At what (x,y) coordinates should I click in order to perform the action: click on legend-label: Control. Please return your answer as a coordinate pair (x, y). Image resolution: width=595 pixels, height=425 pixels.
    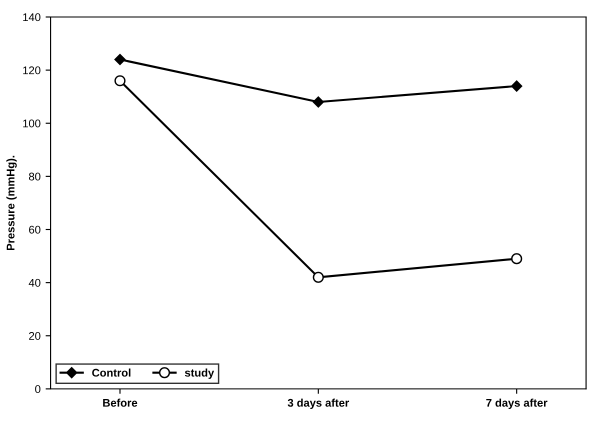
    Looking at the image, I should click on (111, 372).